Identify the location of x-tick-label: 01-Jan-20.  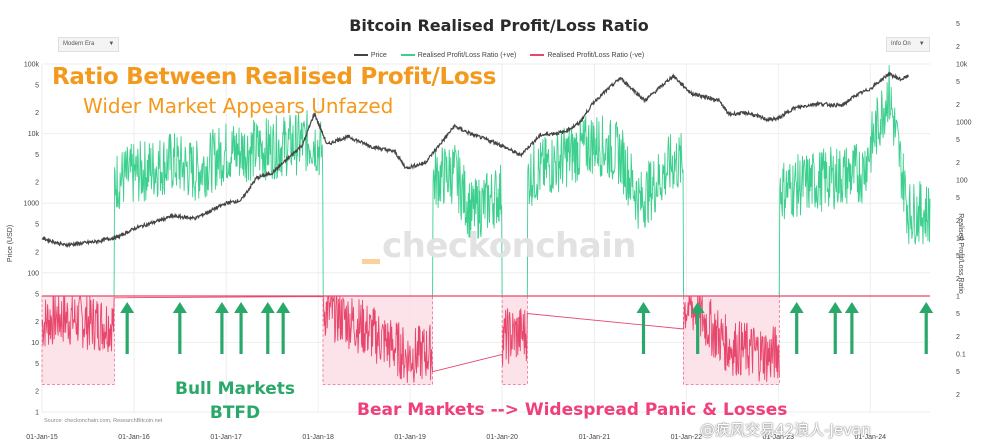
(502, 437).